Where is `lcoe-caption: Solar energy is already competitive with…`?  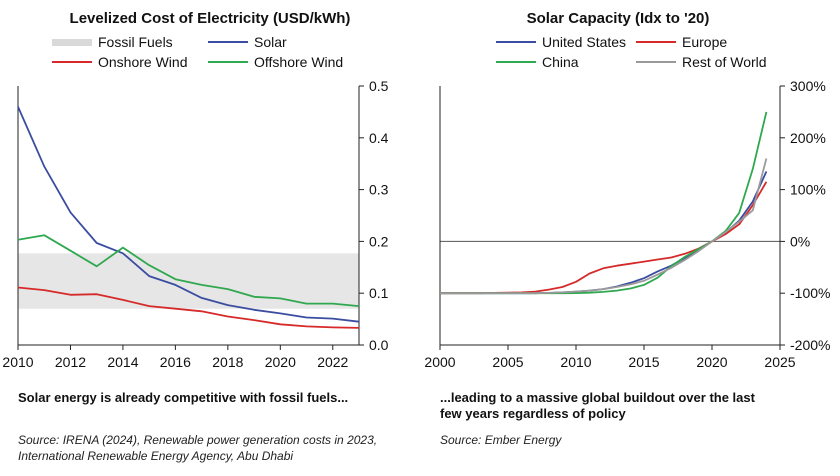
lcoe-caption: Solar energy is already competitive with… is located at coordinates (183, 397).